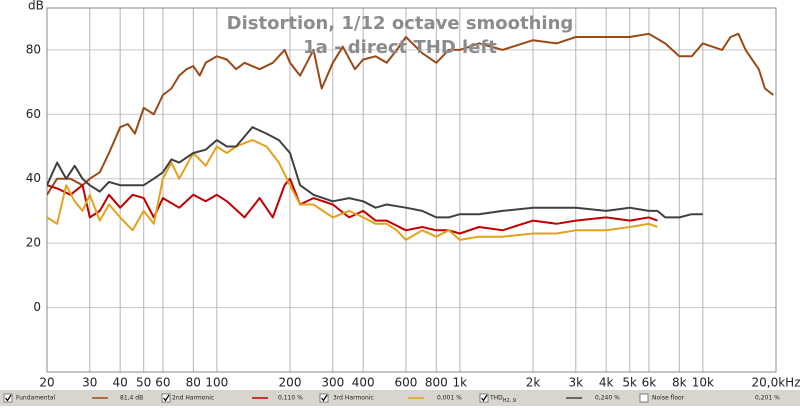 The height and width of the screenshot is (410, 800). Describe the element at coordinates (131, 398) in the screenshot. I see `legend-readout: 81,4 dB` at that location.